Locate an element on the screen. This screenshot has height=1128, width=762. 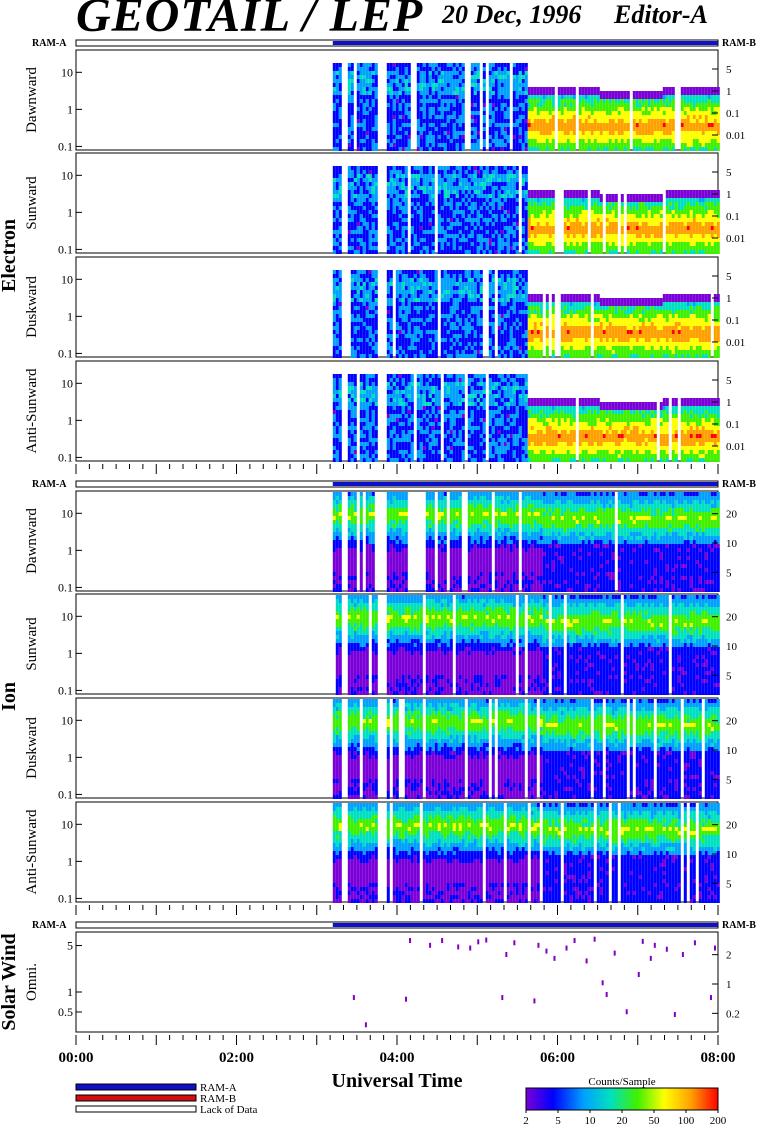
x-tick-label: 04:00 is located at coordinates (397, 1058).